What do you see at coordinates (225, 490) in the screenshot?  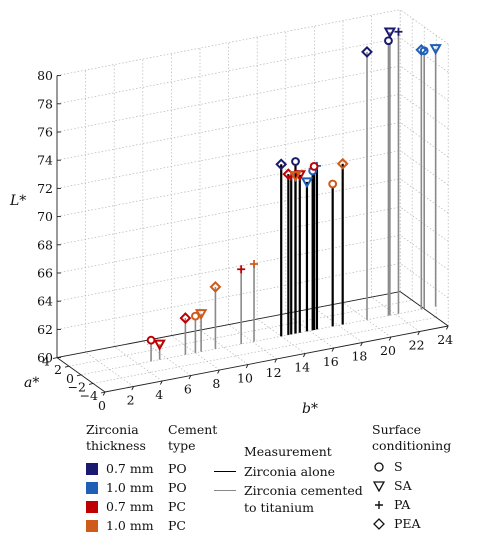 I see `legend-line-grey` at bounding box center [225, 490].